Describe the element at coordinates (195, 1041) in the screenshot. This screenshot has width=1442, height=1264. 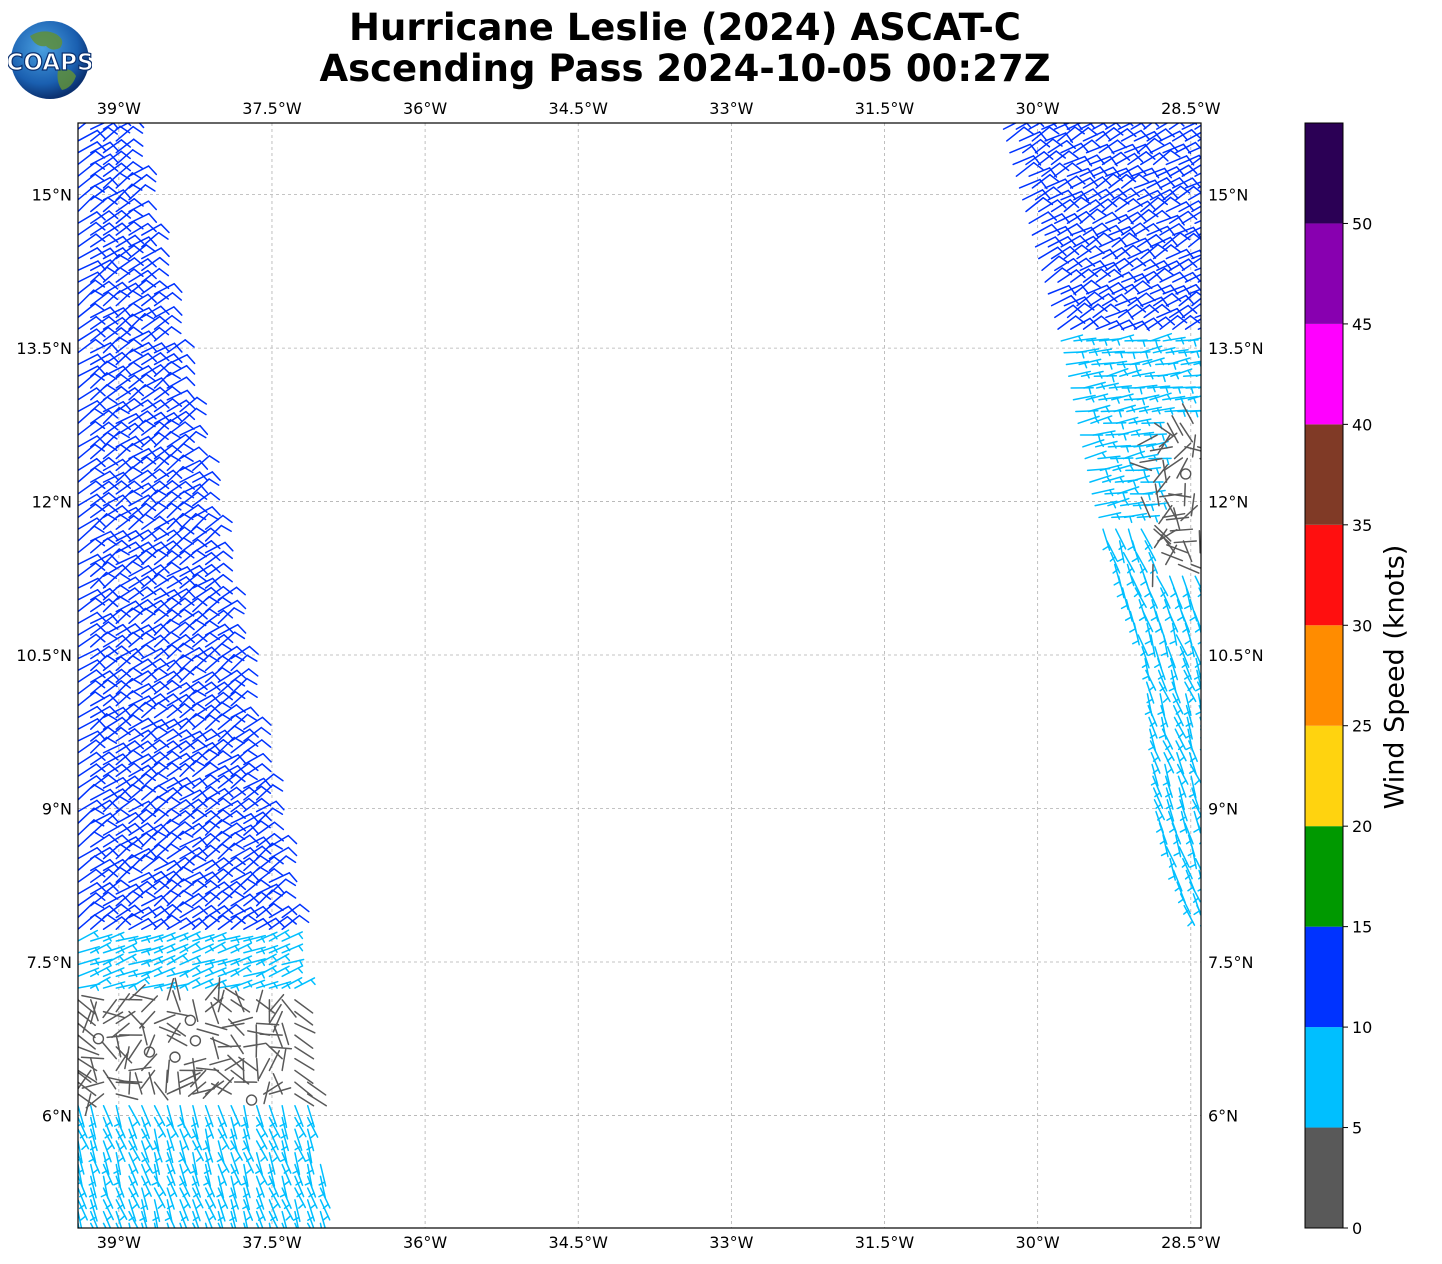
I see `calm-wind-circle` at that location.